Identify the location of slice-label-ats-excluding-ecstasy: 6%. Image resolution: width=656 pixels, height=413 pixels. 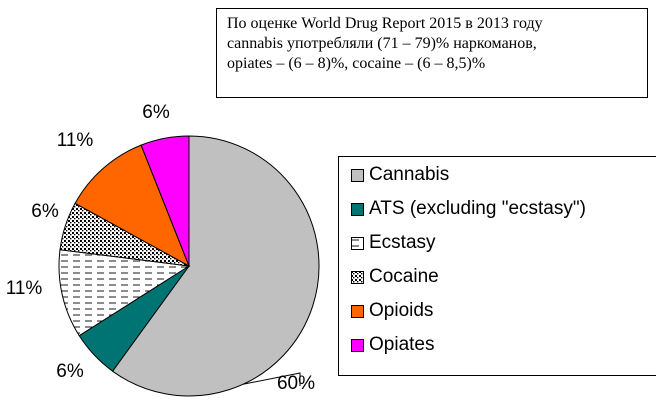
(70, 371).